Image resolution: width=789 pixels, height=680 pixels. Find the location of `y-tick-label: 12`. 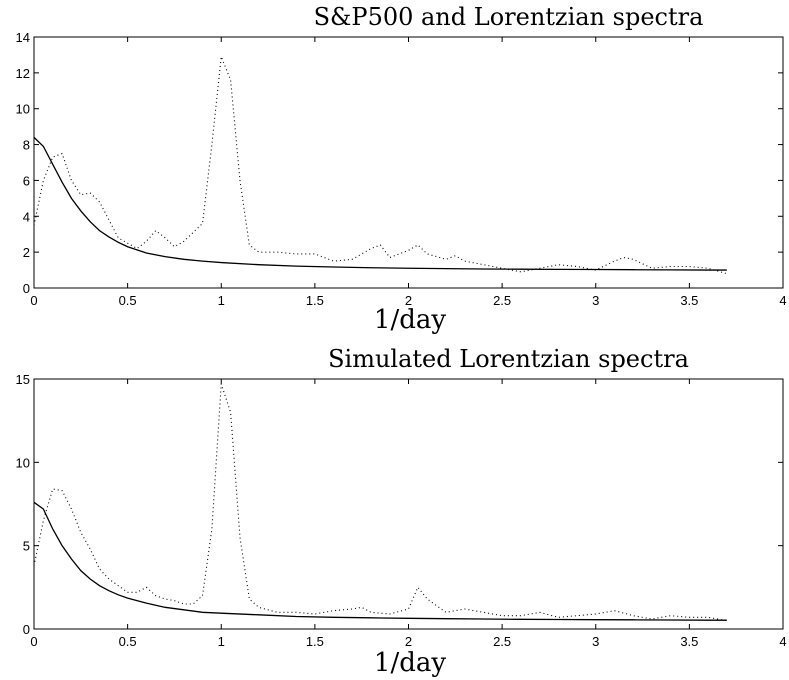

y-tick-label: 12 is located at coordinates (23, 73).